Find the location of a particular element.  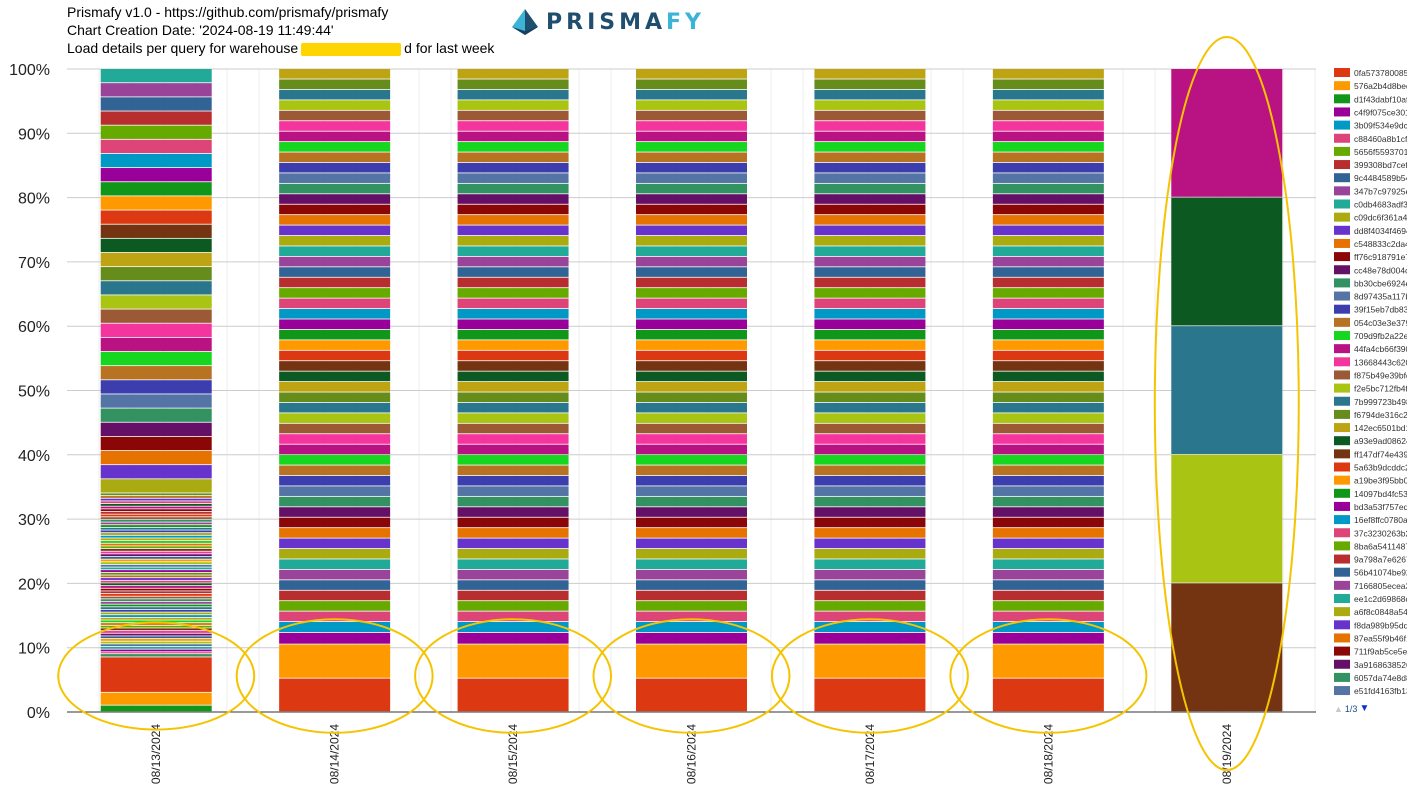

legend-prev-page-icon: ▲ is located at coordinates (1338, 708).